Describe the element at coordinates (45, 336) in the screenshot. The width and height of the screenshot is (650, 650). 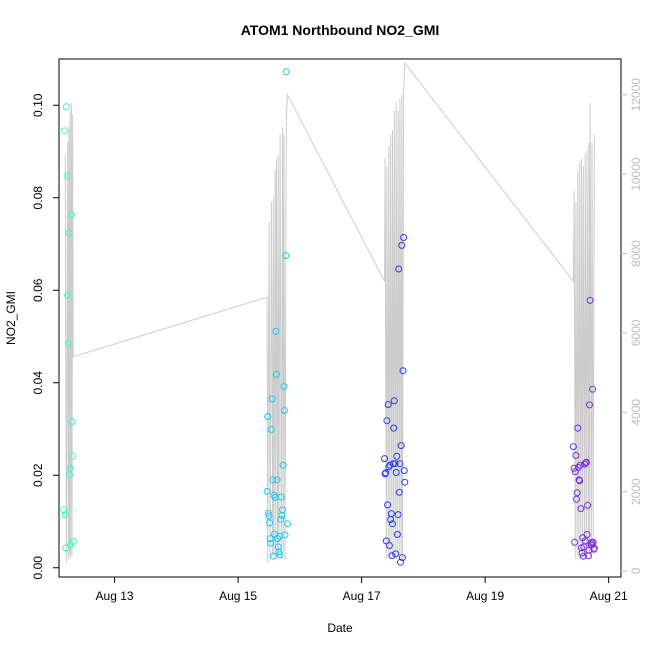
I see `y-axis: 0.00 0.02 0.04 0.06 0.08 0.10` at that location.